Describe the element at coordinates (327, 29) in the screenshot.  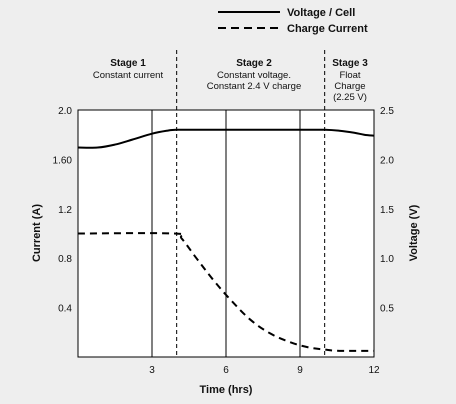
I see `legend-label-current: Charge Current` at that location.